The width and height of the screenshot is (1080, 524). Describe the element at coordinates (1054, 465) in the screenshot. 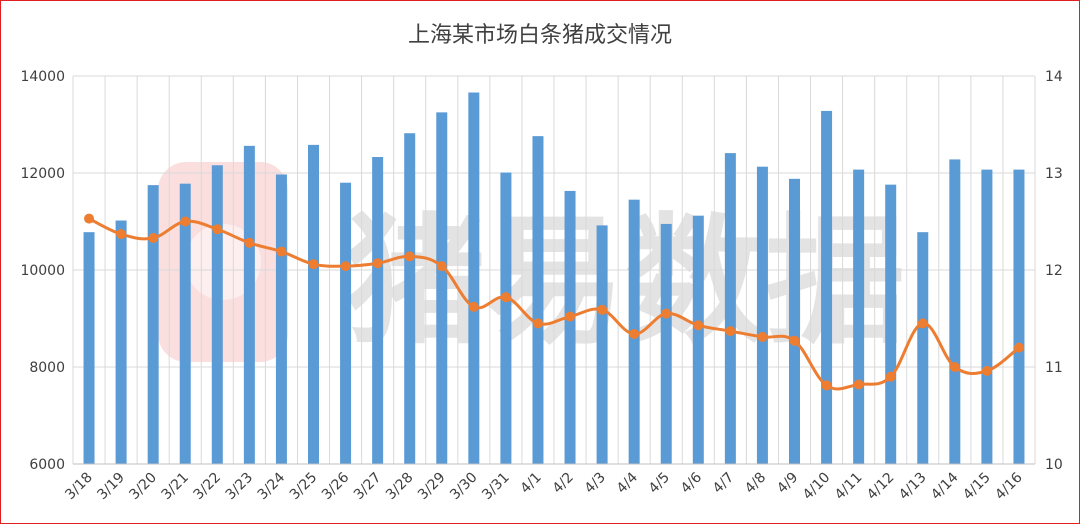

I see `y-right-tick-label: 10` at that location.